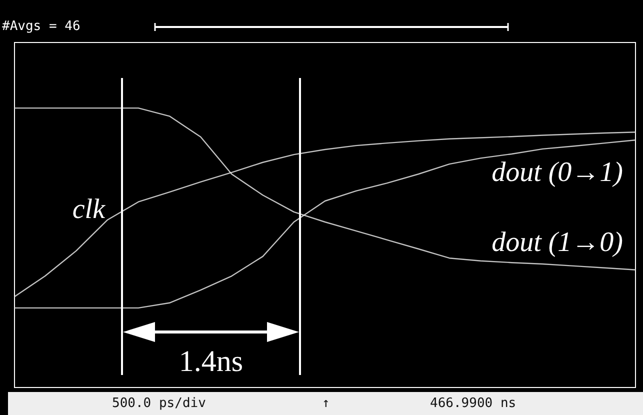 This screenshot has width=643, height=415. What do you see at coordinates (211, 362) in the screenshot?
I see `annotation: 1.4ns` at bounding box center [211, 362].